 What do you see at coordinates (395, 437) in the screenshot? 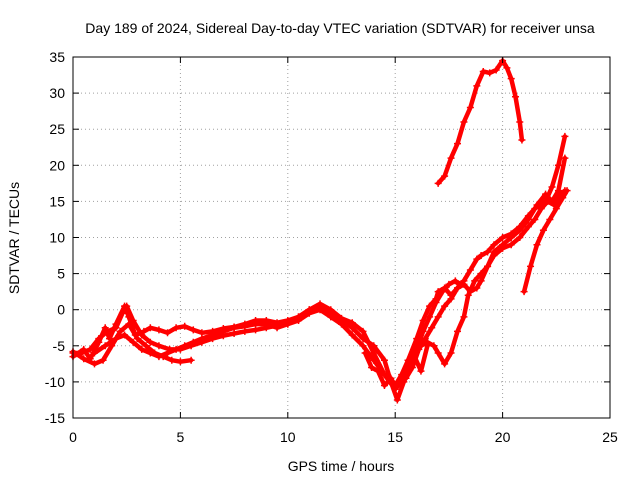
I see `x-tick-label: 15` at bounding box center [395, 437].